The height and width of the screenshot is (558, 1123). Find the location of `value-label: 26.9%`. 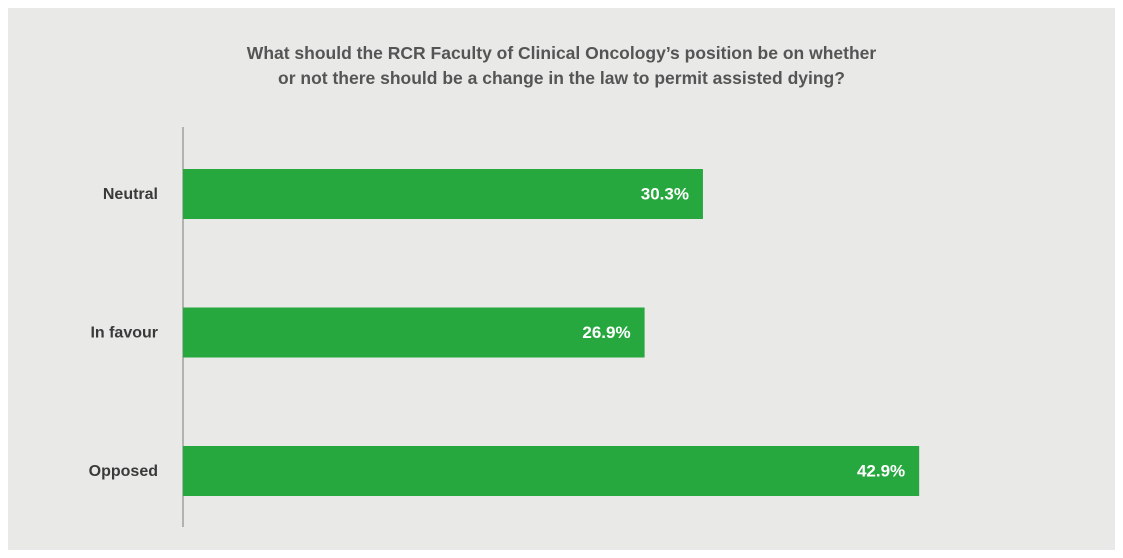

value-label: 26.9% is located at coordinates (606, 332).